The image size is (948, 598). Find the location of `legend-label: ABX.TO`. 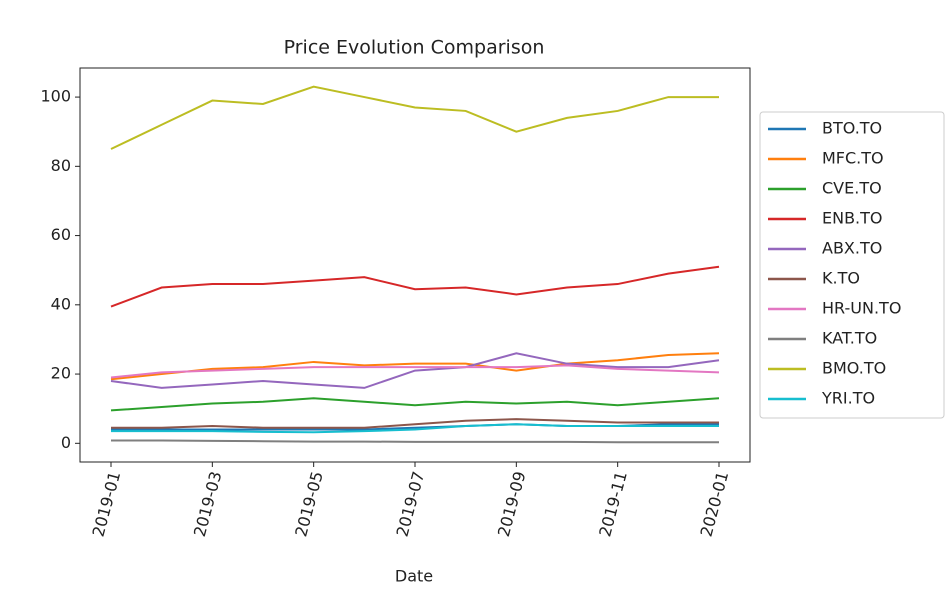

legend-label: ABX.TO is located at coordinates (852, 248).